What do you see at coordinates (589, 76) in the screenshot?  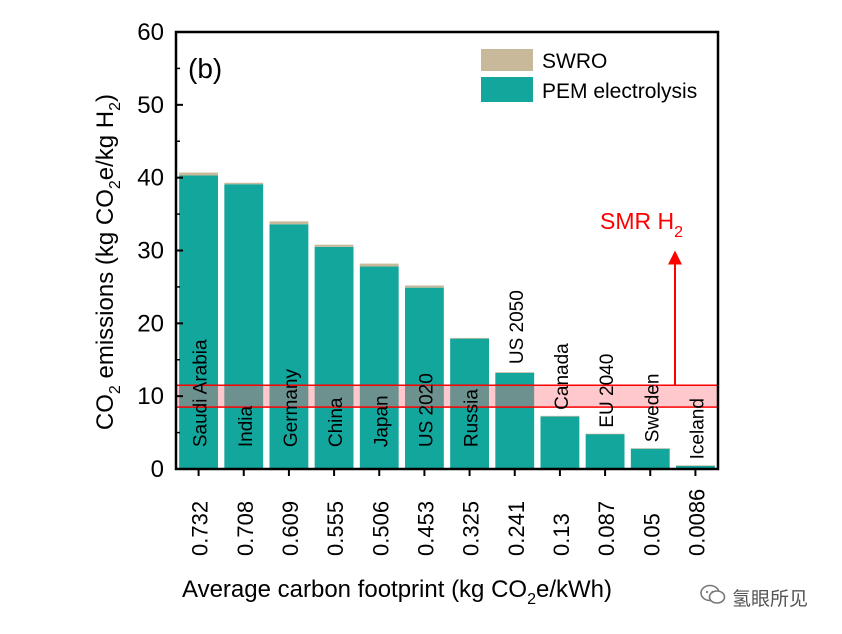 I see `legend: SWRO PEM electrolysis` at bounding box center [589, 76].